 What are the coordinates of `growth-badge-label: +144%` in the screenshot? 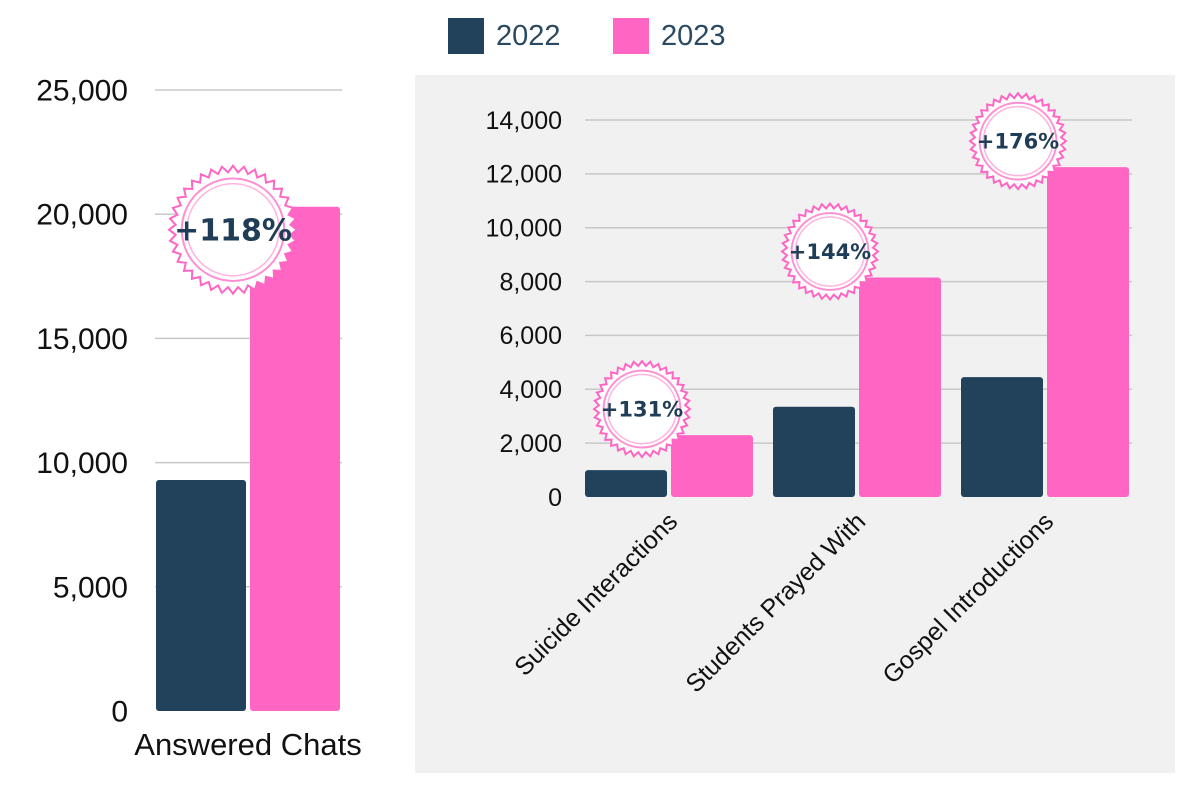 It's located at (830, 252).